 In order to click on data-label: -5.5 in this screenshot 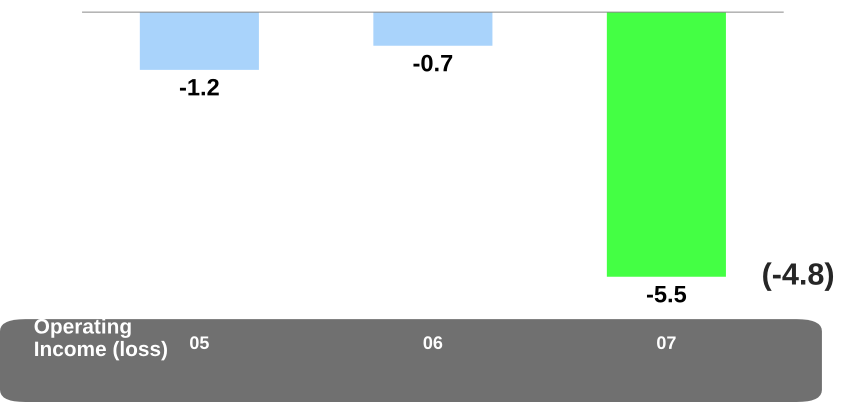, I will do `click(666, 294)`.